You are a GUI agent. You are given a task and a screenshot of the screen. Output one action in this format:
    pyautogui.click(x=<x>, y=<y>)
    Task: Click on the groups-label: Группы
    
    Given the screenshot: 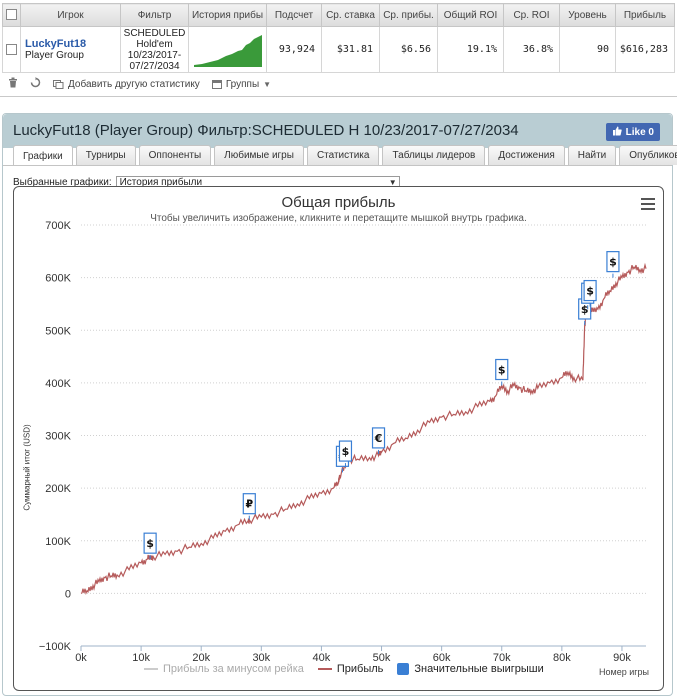 What is the action you would take?
    pyautogui.click(x=242, y=84)
    